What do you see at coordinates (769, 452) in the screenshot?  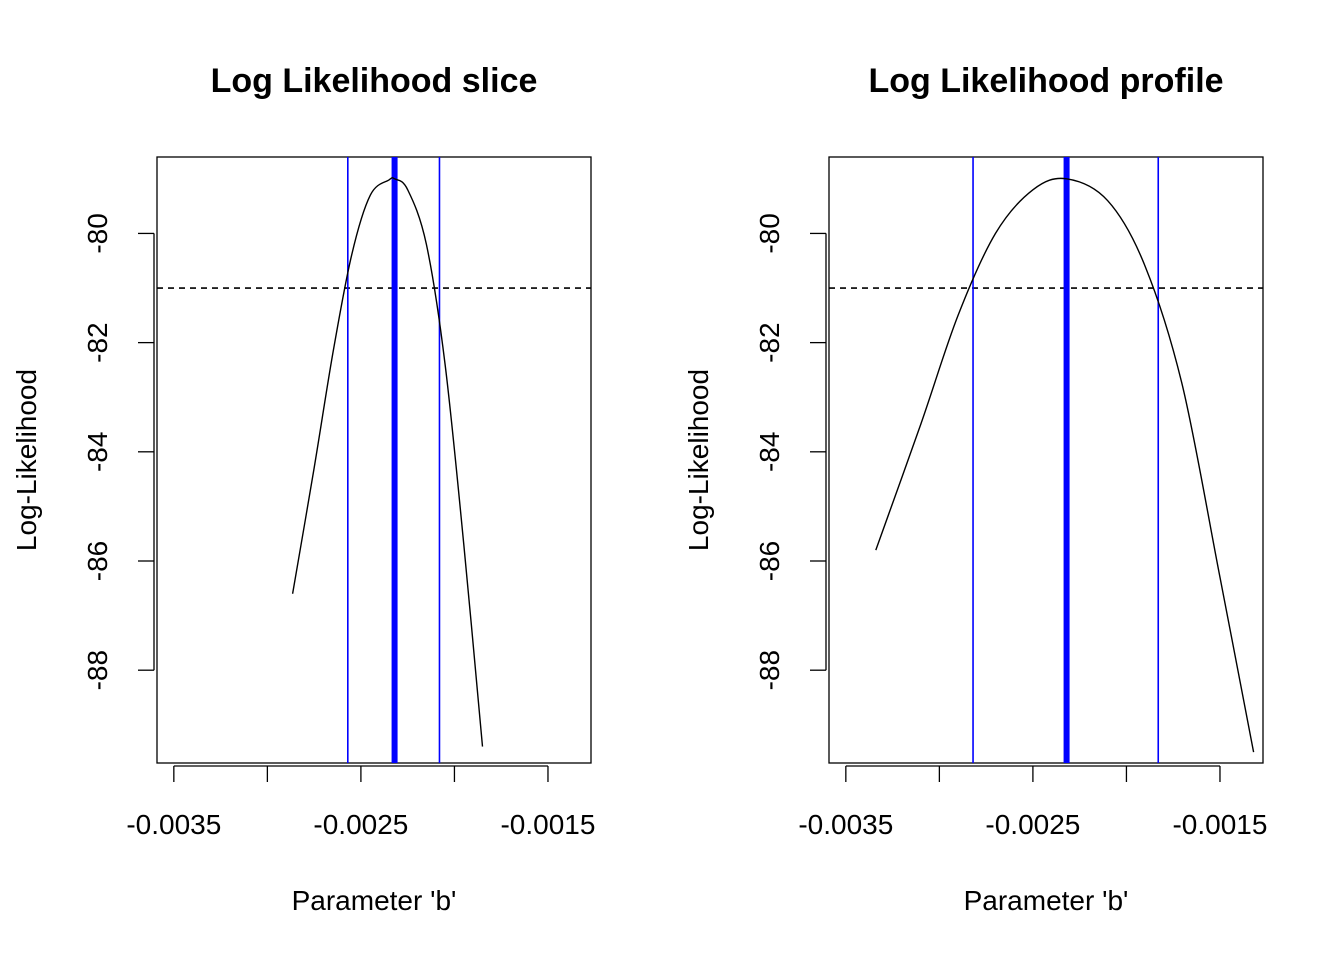 I see `profile-y-tick-label: -84` at bounding box center [769, 452].